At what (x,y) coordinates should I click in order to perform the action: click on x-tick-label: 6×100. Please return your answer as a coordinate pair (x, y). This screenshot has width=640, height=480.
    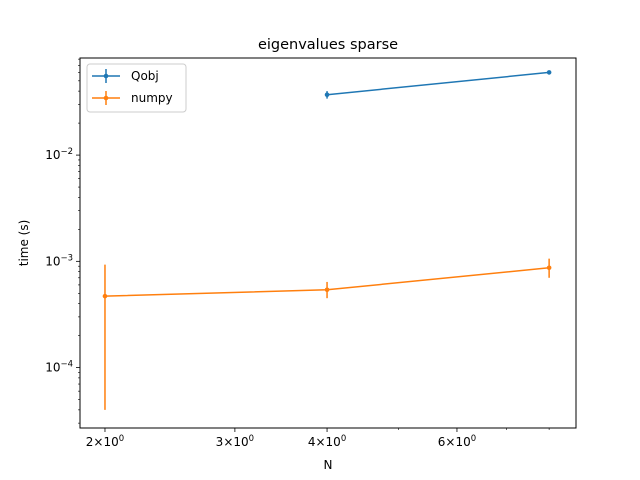
    Looking at the image, I should click on (457, 441).